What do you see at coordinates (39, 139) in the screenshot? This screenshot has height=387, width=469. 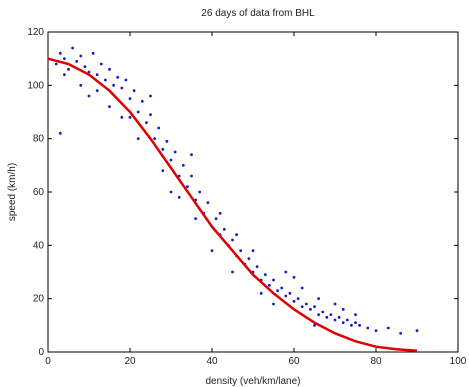 I see `y-tick-label: 80` at bounding box center [39, 139].